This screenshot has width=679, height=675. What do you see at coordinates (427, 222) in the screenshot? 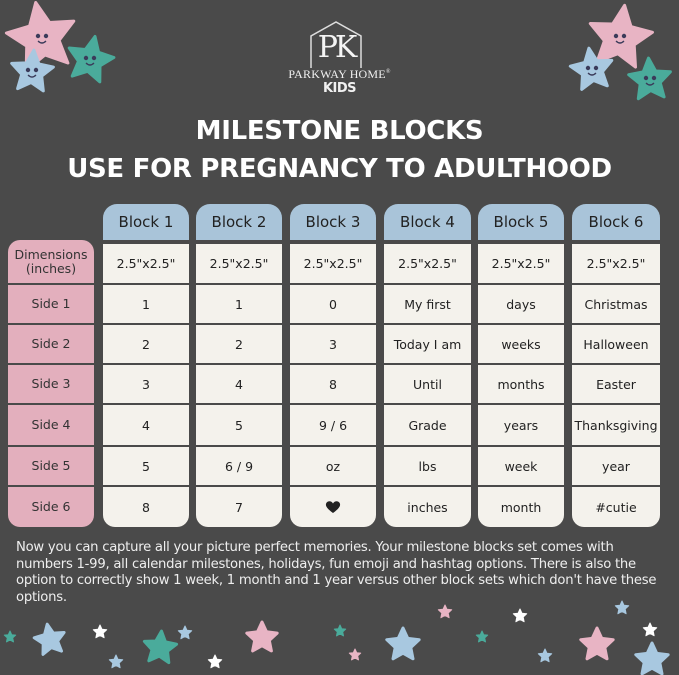
I see `column-header: Block 4` at bounding box center [427, 222].